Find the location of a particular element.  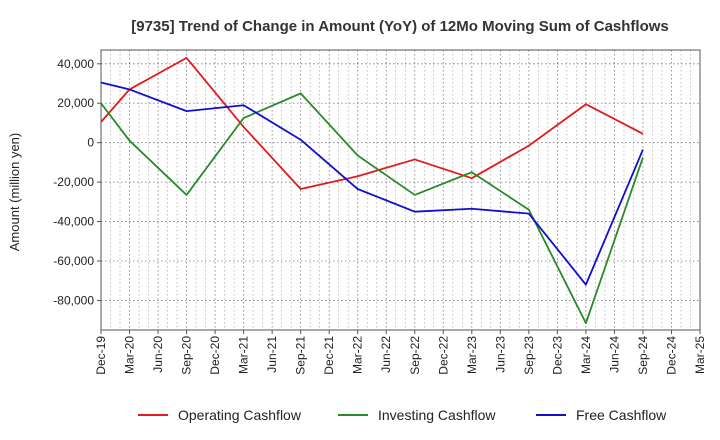

x-tick-label: Mar-20 is located at coordinates (130, 355).